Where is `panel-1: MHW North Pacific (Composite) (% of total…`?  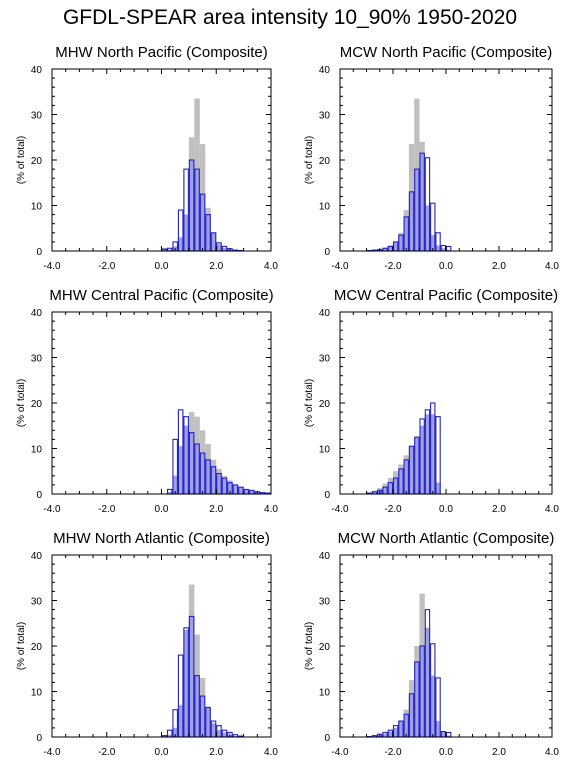
panel-1: MHW North Pacific (Composite) (% of total… is located at coordinates (147, 158).